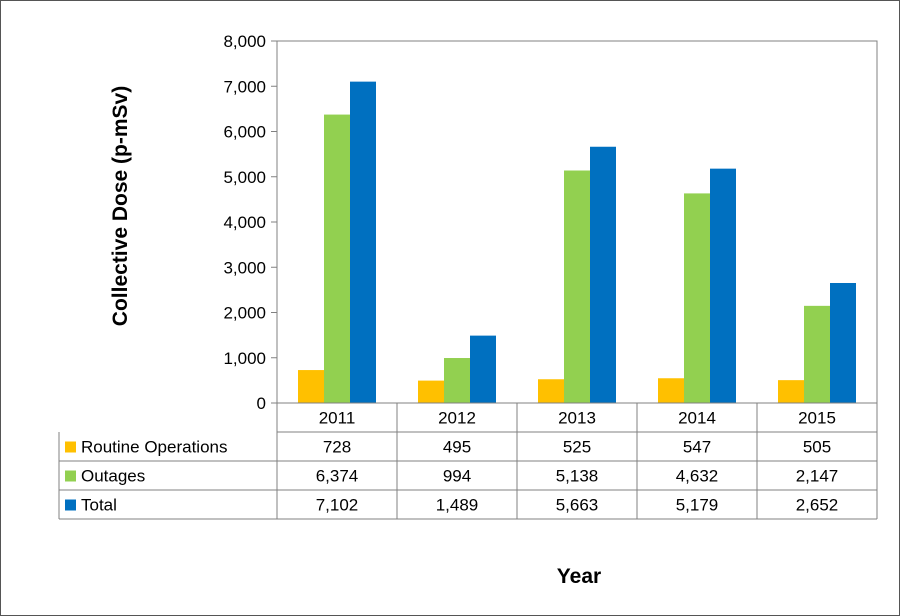  What do you see at coordinates (817, 418) in the screenshot?
I see `x-category-label: 2015` at bounding box center [817, 418].